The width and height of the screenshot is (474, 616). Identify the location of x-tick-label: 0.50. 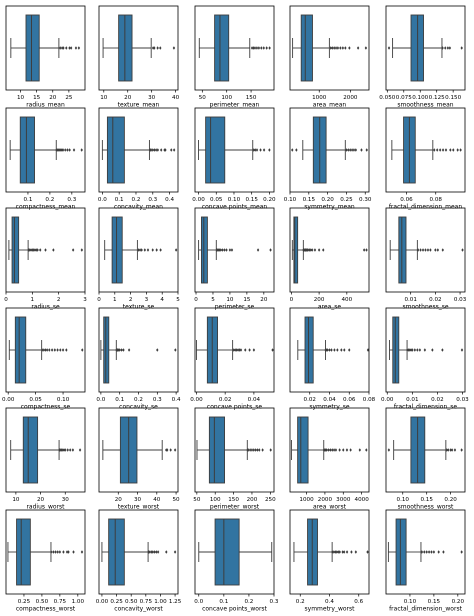
(131, 602).